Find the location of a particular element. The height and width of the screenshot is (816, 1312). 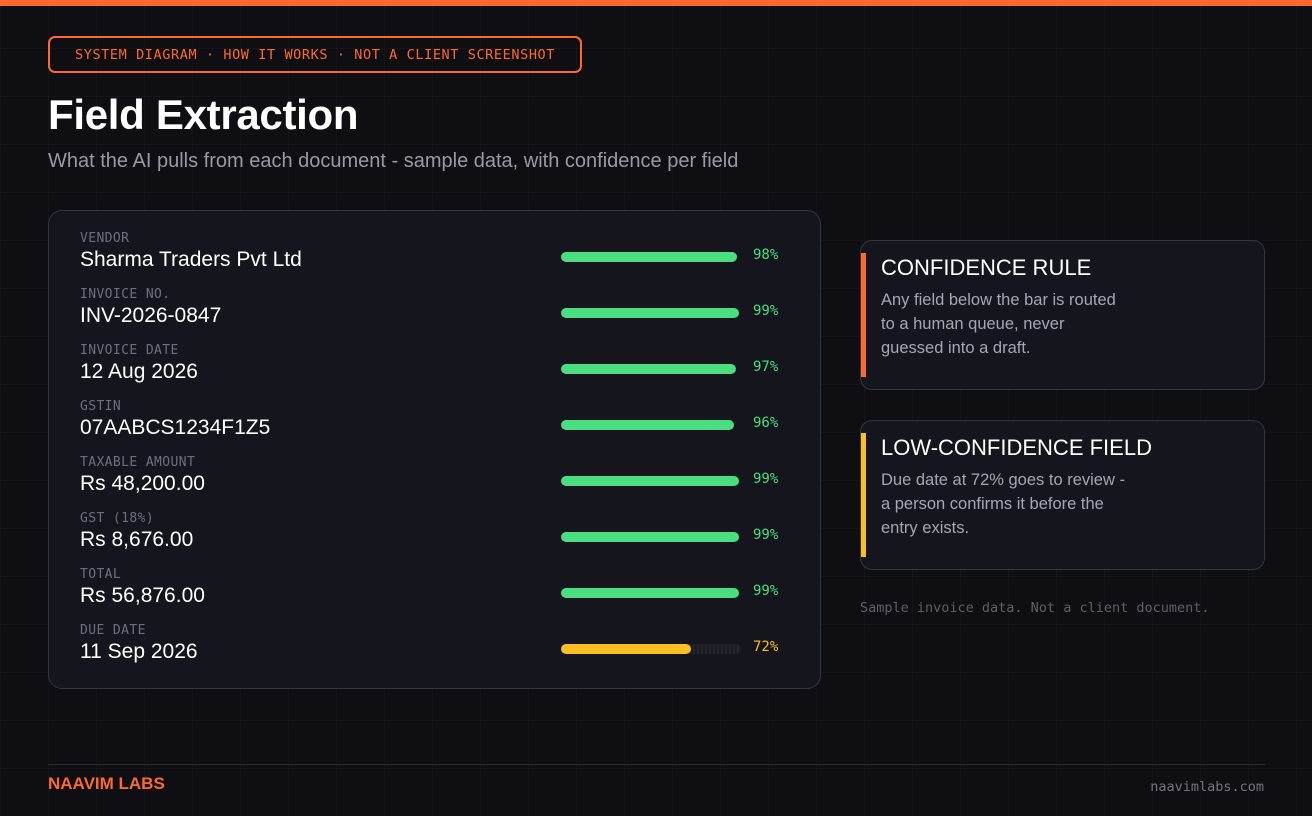

field-value: Sharma Traders Pvt Ltd is located at coordinates (191, 259).